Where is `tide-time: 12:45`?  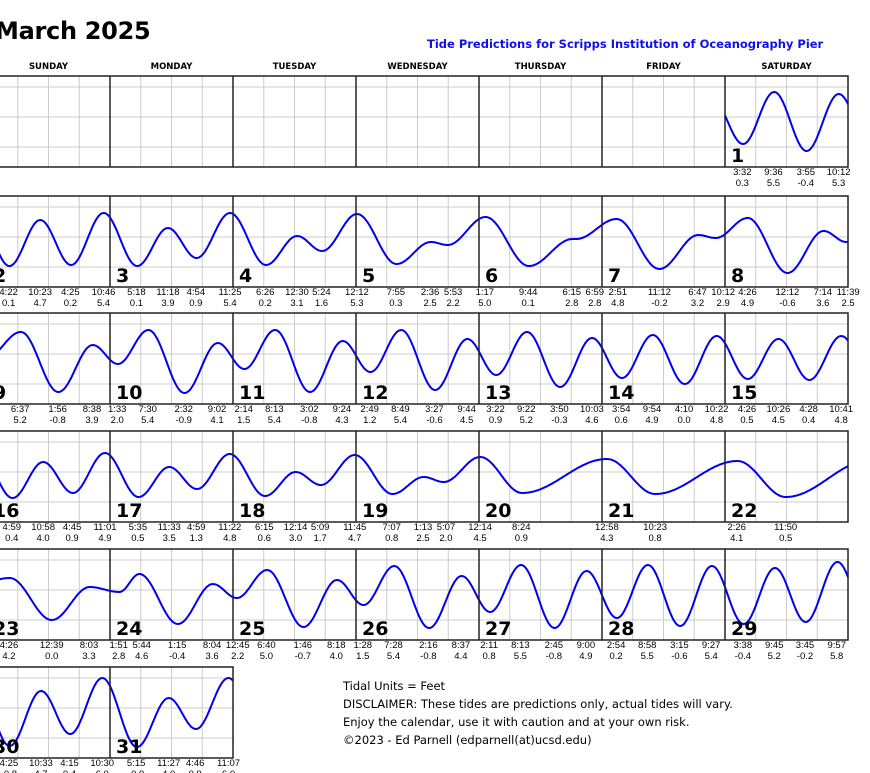
tide-time: 12:45 is located at coordinates (237, 645).